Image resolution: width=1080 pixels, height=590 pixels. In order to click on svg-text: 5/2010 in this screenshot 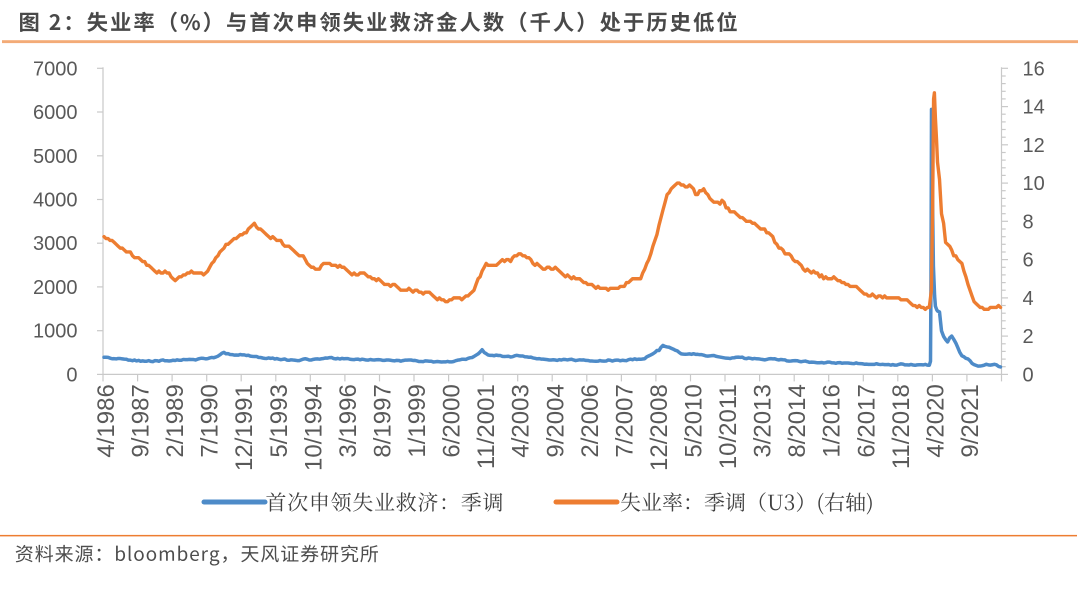, I will do `click(694, 420)`.